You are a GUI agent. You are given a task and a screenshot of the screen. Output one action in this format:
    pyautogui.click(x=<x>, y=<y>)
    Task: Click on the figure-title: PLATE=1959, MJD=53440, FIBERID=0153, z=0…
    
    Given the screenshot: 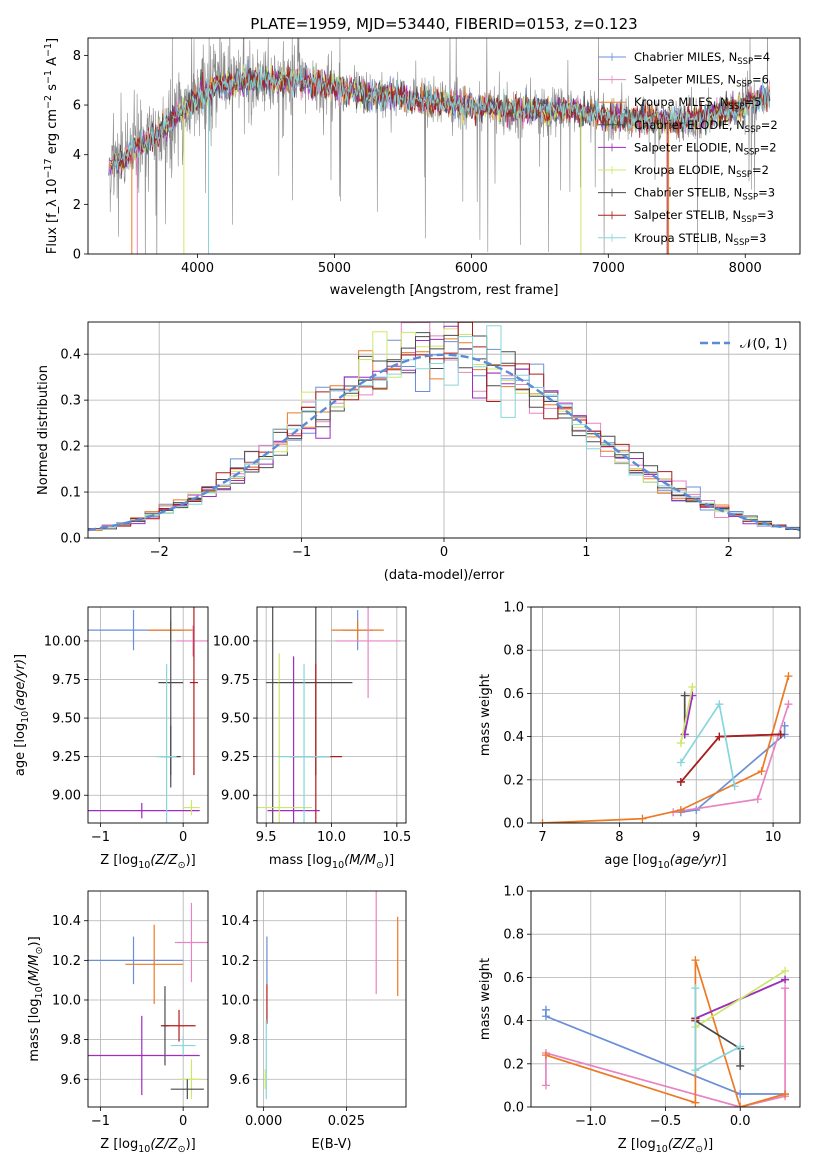 What is the action you would take?
    pyautogui.click(x=443, y=24)
    